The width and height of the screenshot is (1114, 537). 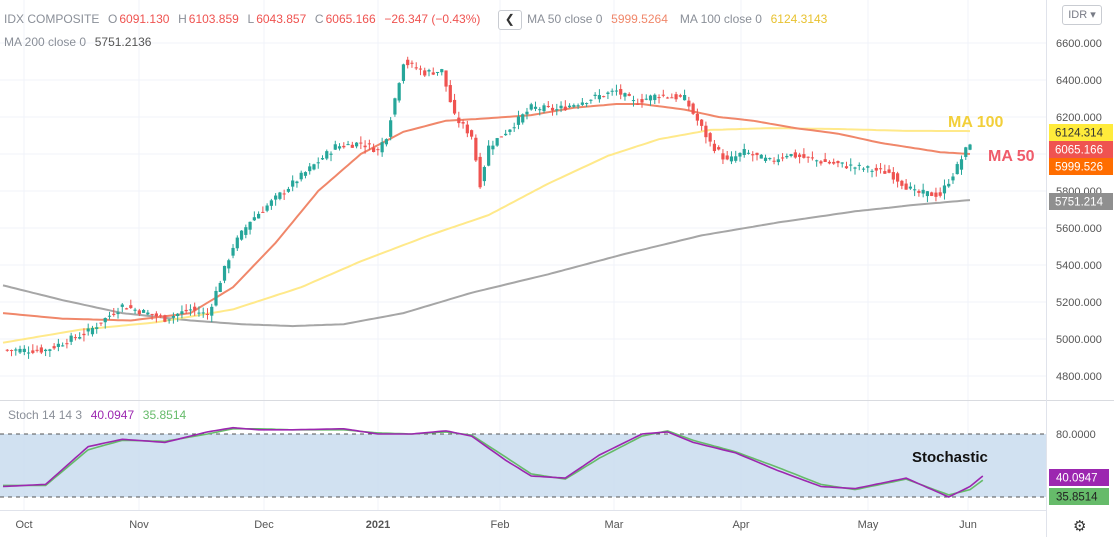 I want to click on stochastic-lines, so click(x=493, y=462).